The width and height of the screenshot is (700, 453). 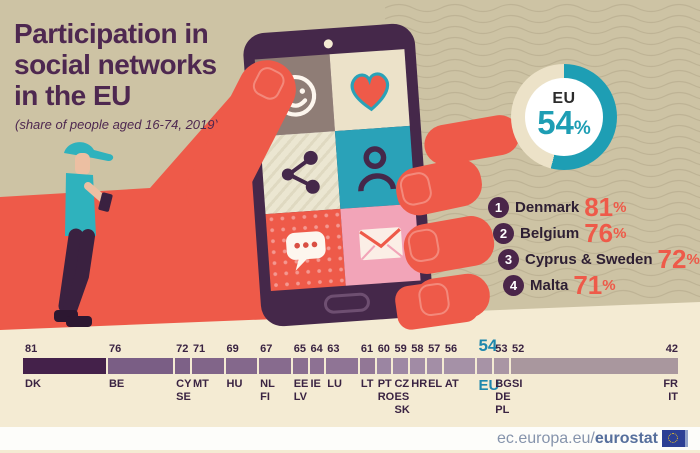 I want to click on country-code: DK, so click(x=33, y=384).